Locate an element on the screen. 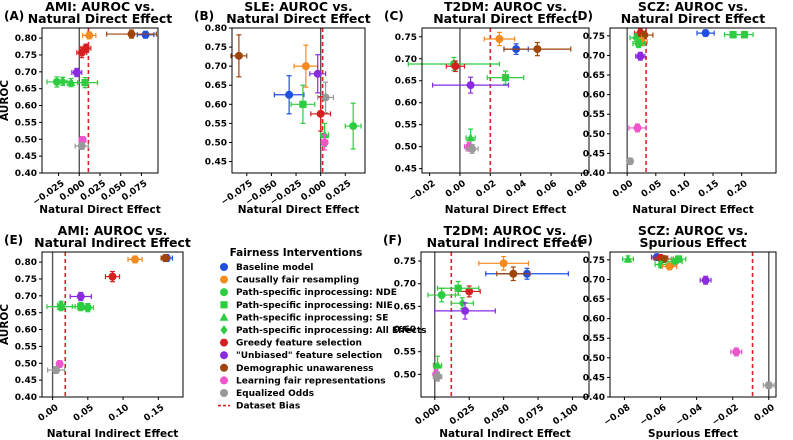 The image size is (793, 440). y-tick-label: 0.40 is located at coordinates (594, 174).